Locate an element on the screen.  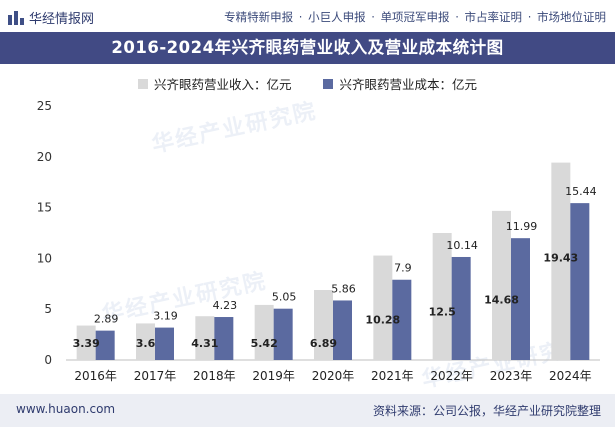
nav-item-shizhanlv: 市占率证明 is located at coordinates (493, 17).